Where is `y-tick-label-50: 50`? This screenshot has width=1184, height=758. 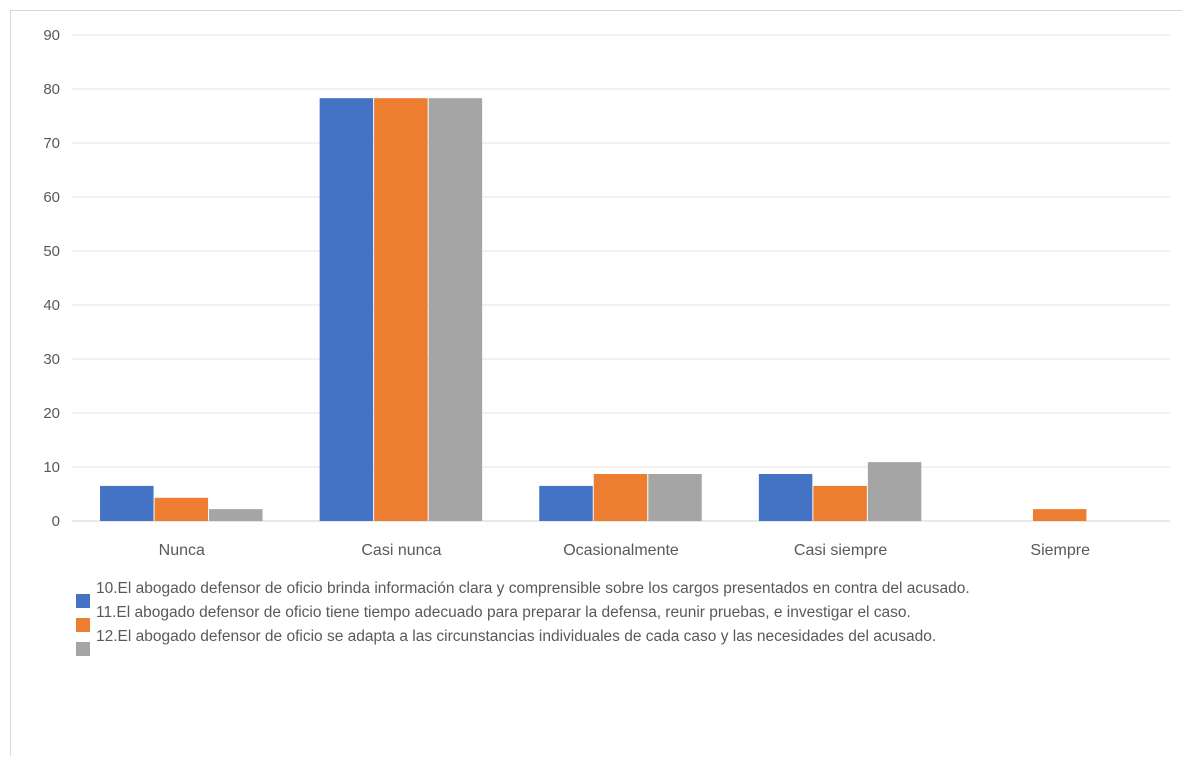 y-tick-label-50: 50 is located at coordinates (51, 251).